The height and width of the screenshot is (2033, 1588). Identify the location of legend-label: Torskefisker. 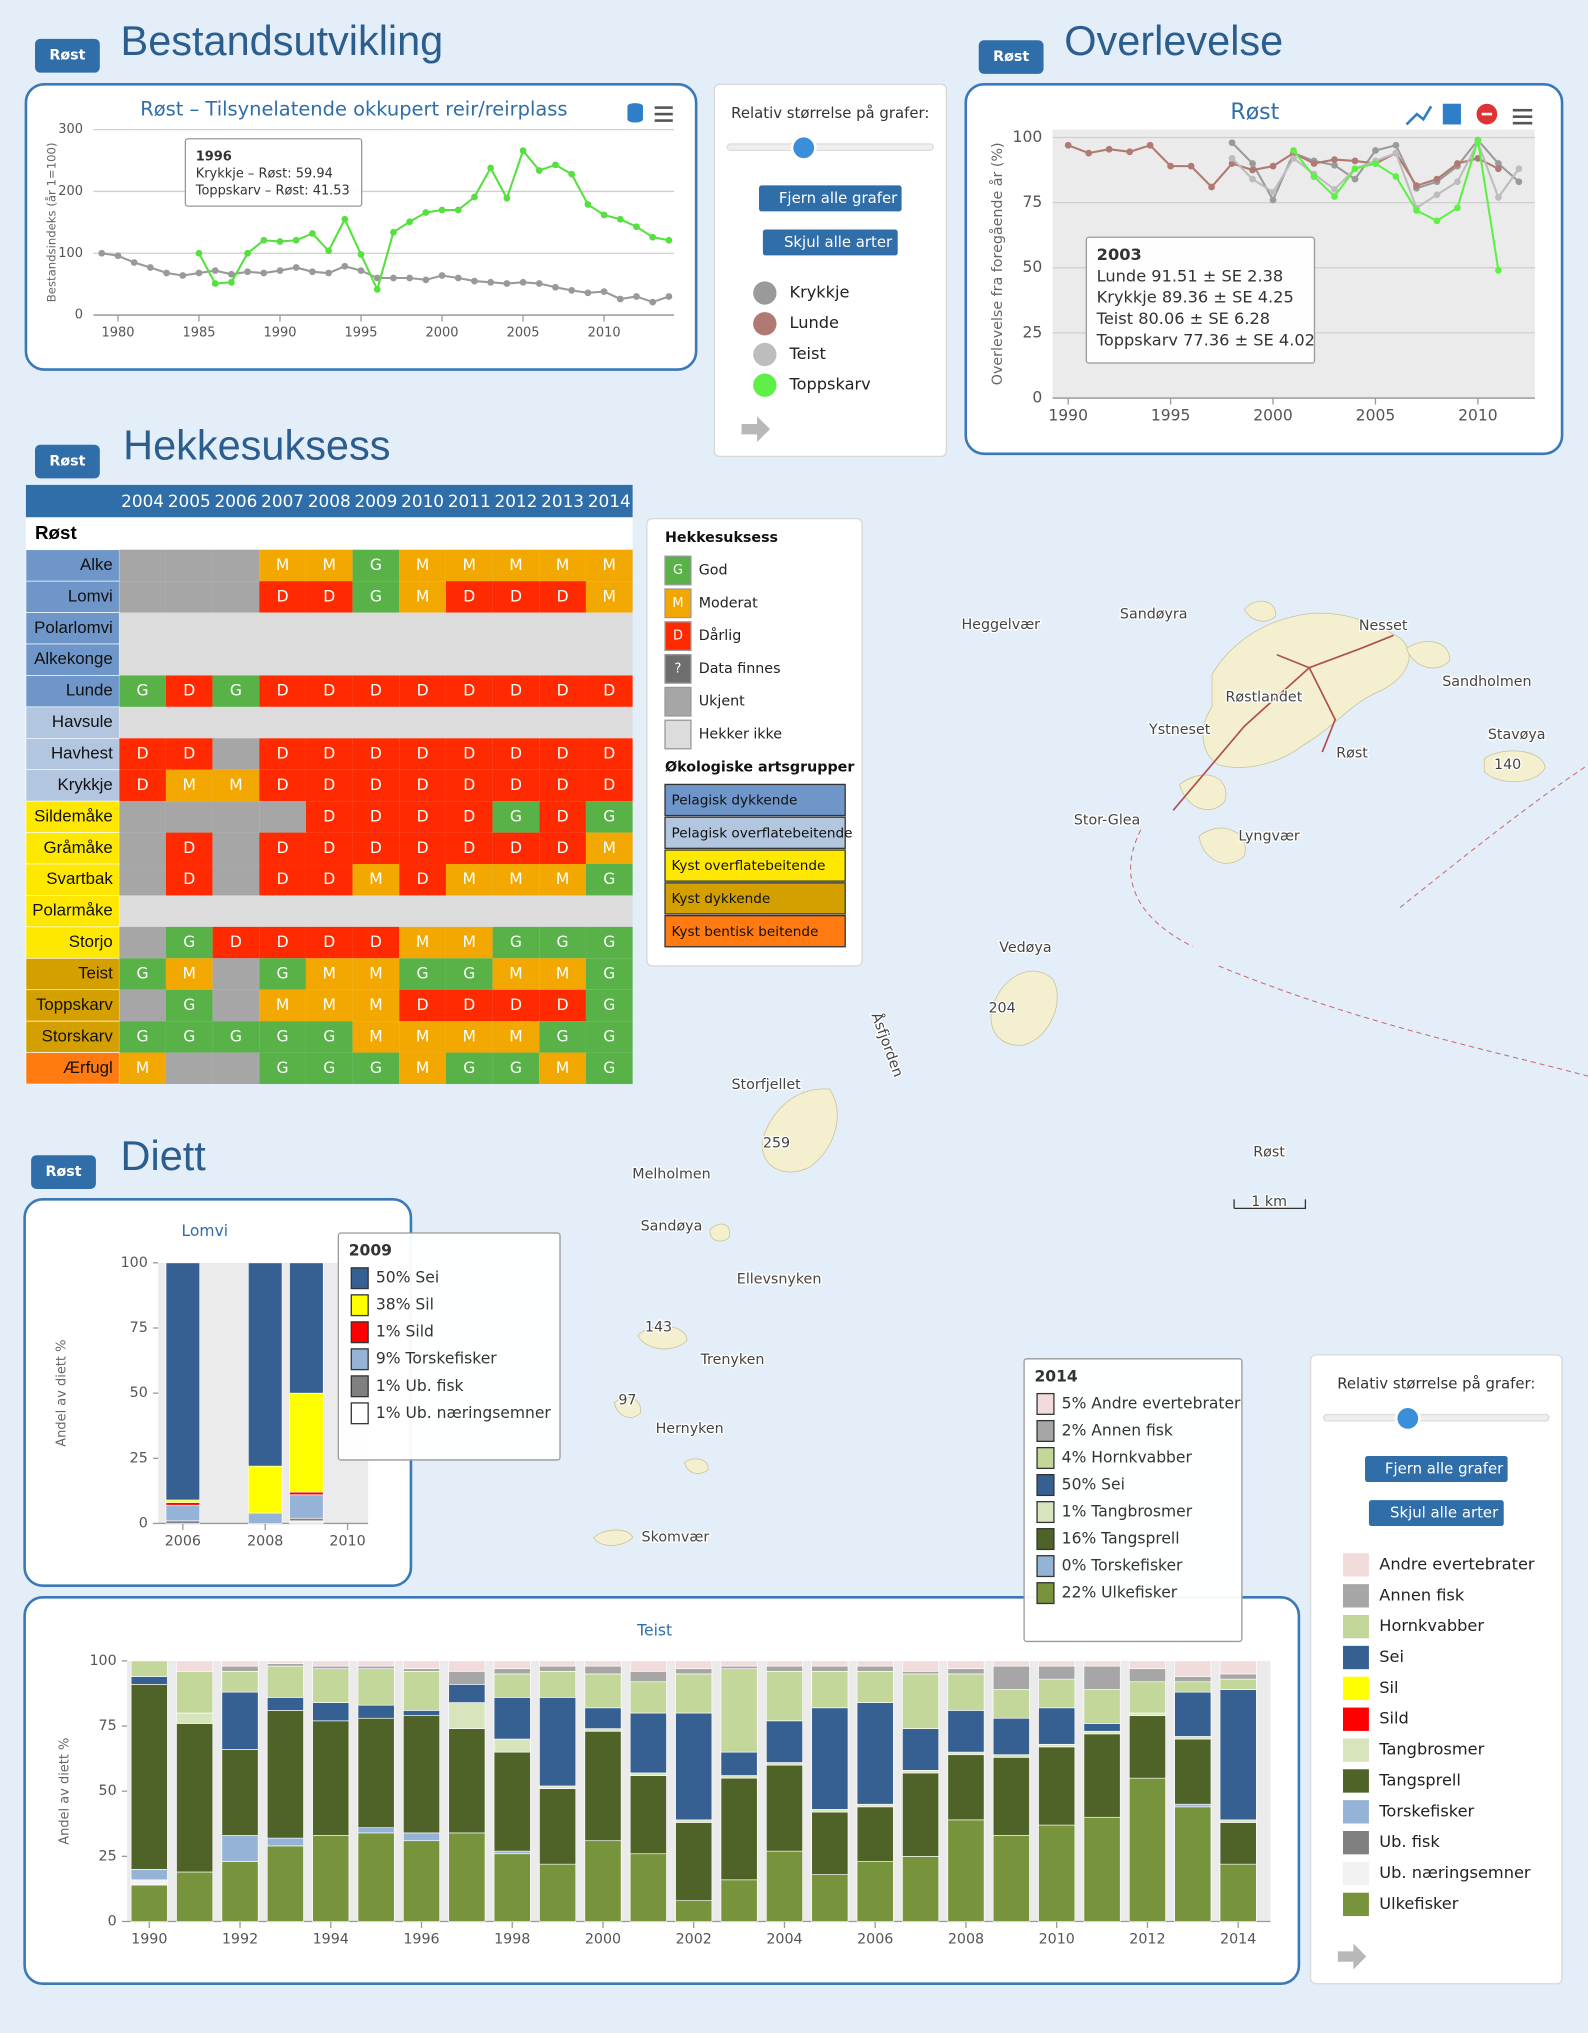
(1426, 1810).